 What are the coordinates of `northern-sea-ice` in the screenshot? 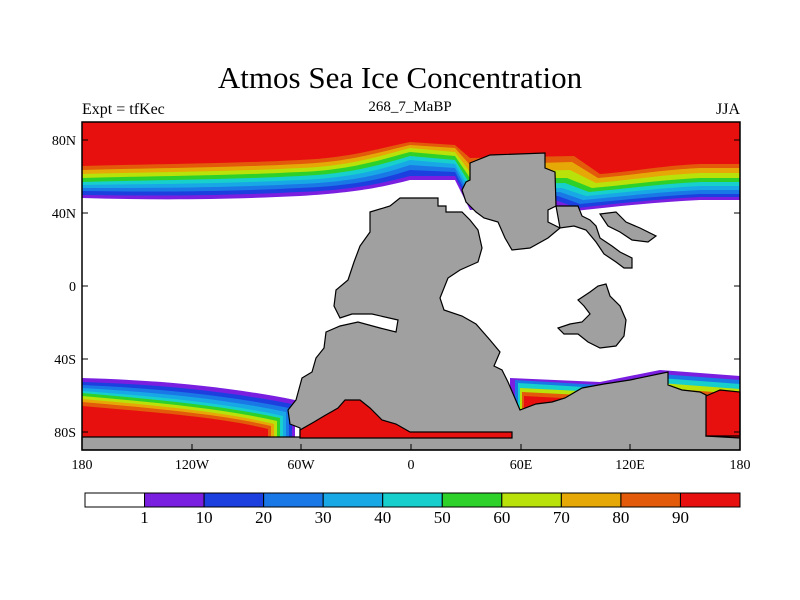 It's located at (411, 166).